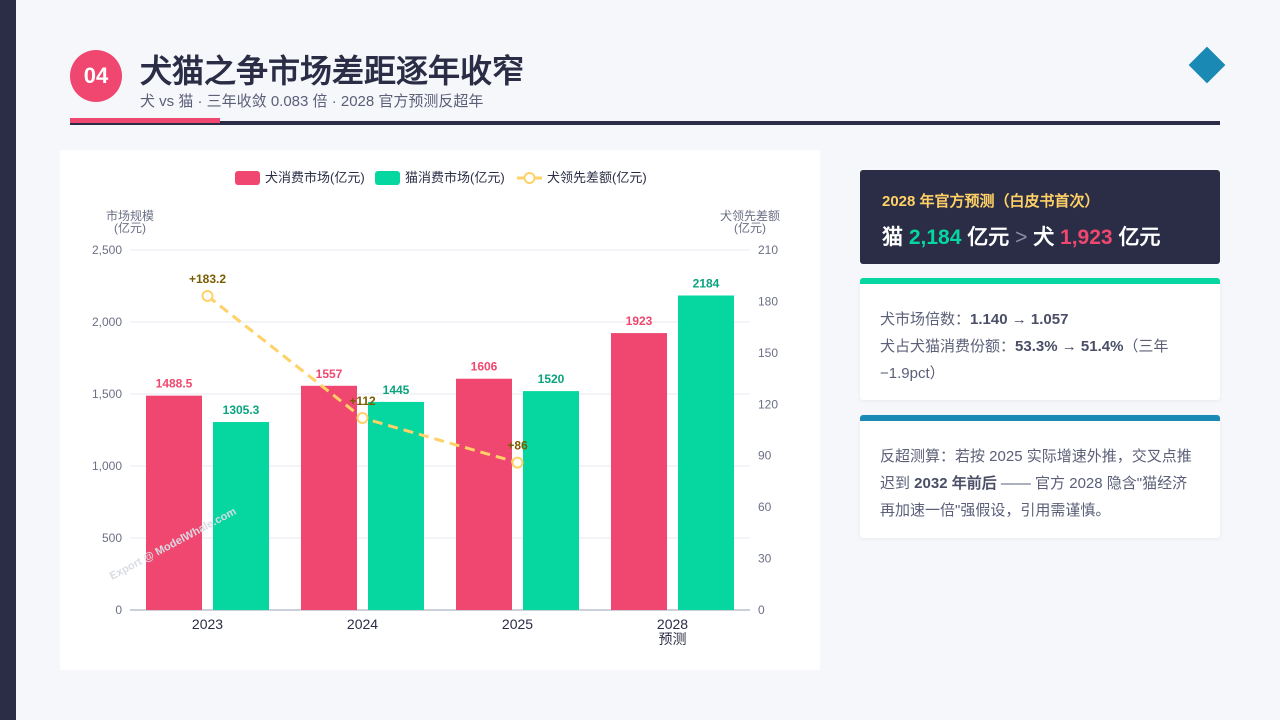 This screenshot has height=720, width=1280. Describe the element at coordinates (362, 624) in the screenshot. I see `x-tick-label: 2024` at that location.